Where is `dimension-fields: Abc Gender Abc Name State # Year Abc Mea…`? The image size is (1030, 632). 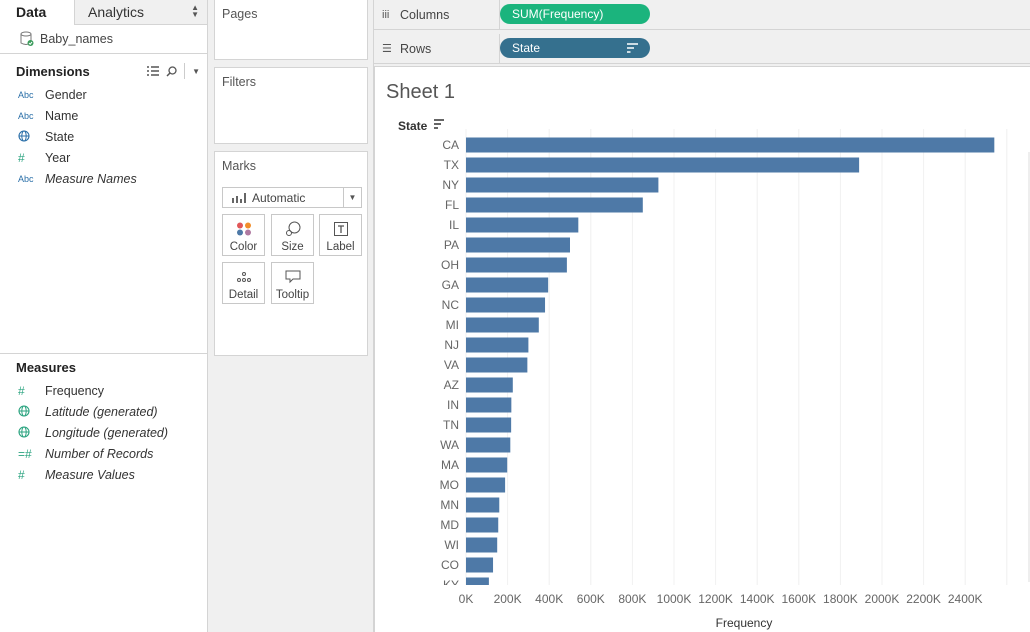 dimension-fields: Abc Gender Abc Name State # Year Abc Mea… is located at coordinates (103, 136).